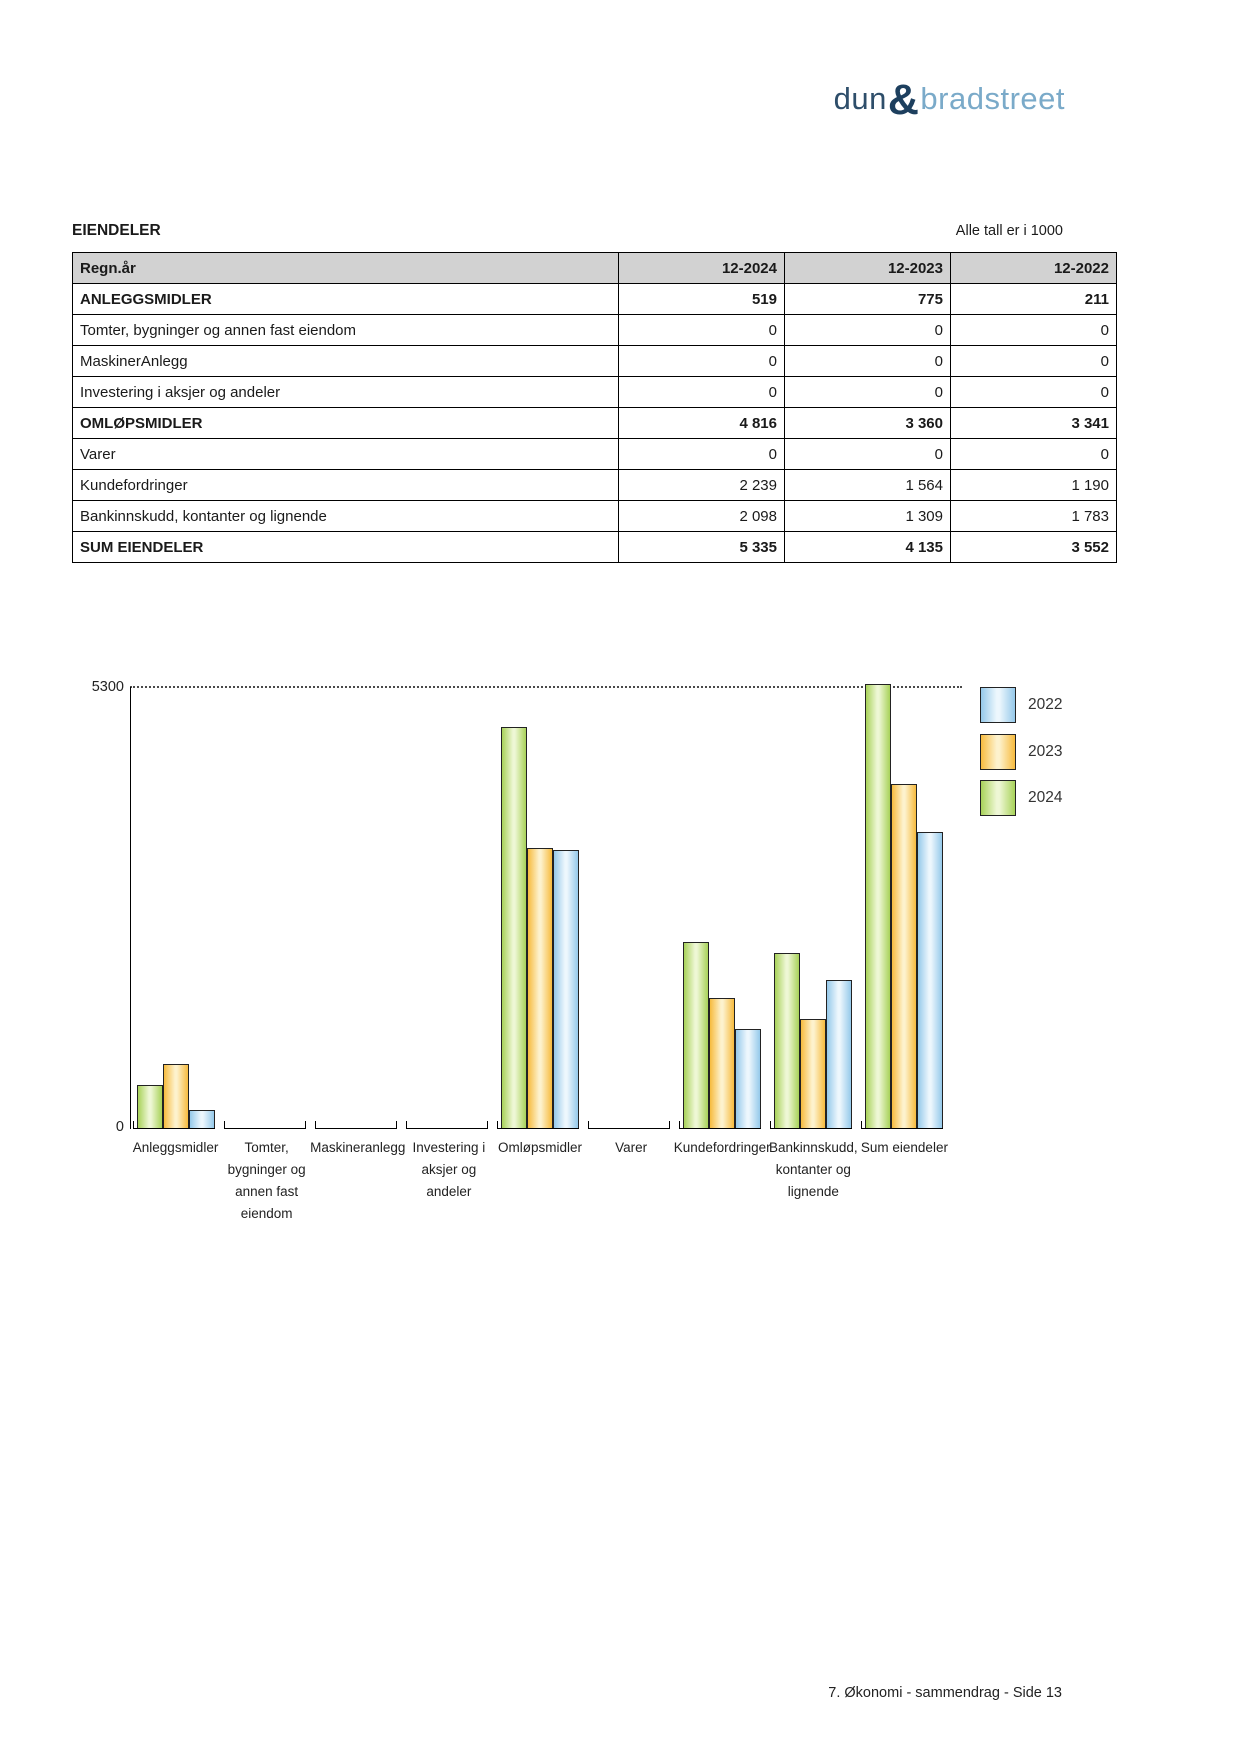 The width and height of the screenshot is (1241, 1754). I want to click on y-tick-zero: 0, so click(119, 1127).